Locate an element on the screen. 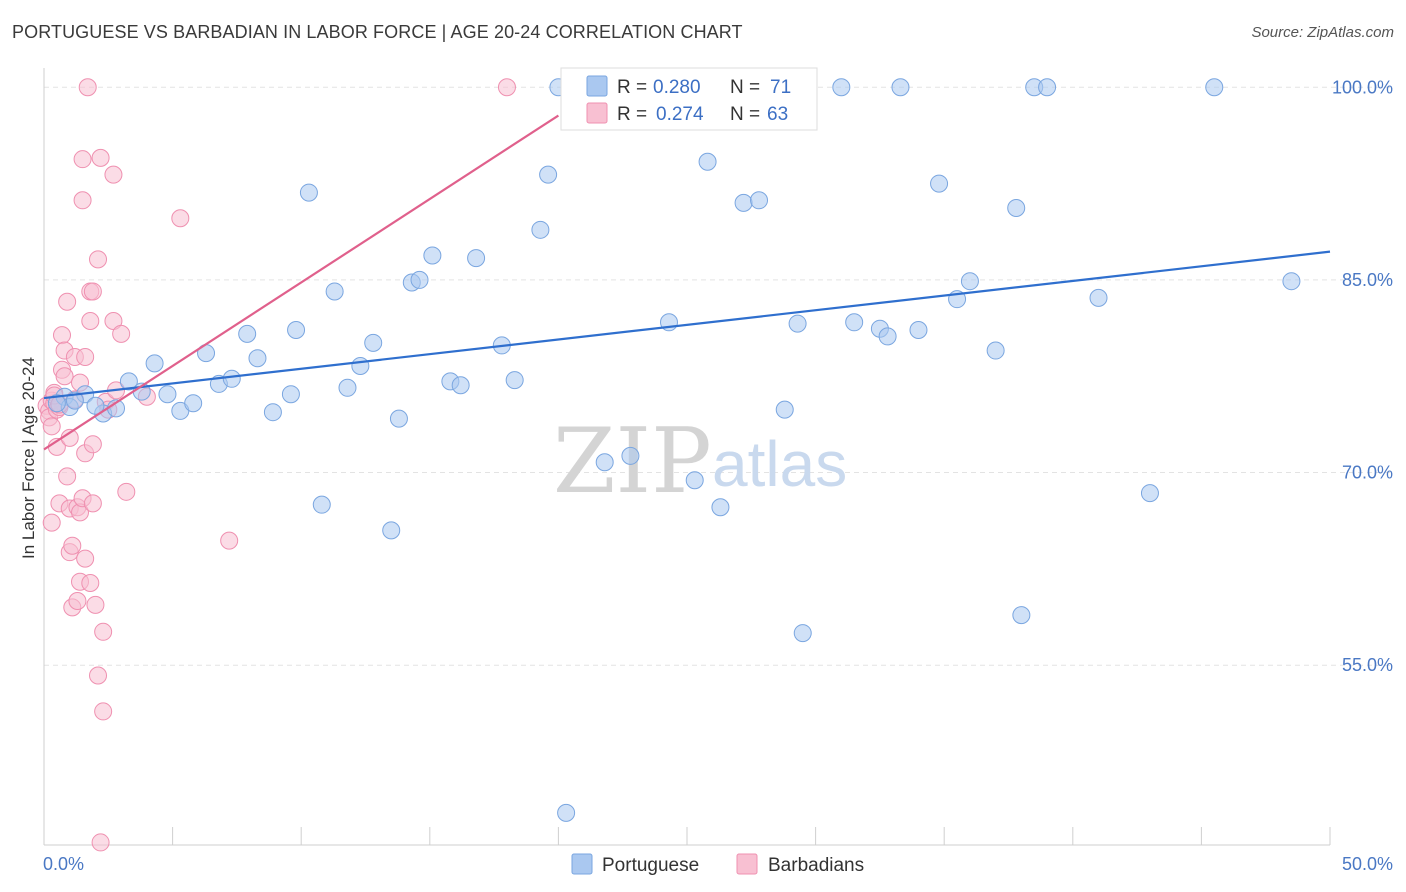 Image resolution: width=1406 pixels, height=892 pixels. legend-swatch-portuguese is located at coordinates (597, 86).